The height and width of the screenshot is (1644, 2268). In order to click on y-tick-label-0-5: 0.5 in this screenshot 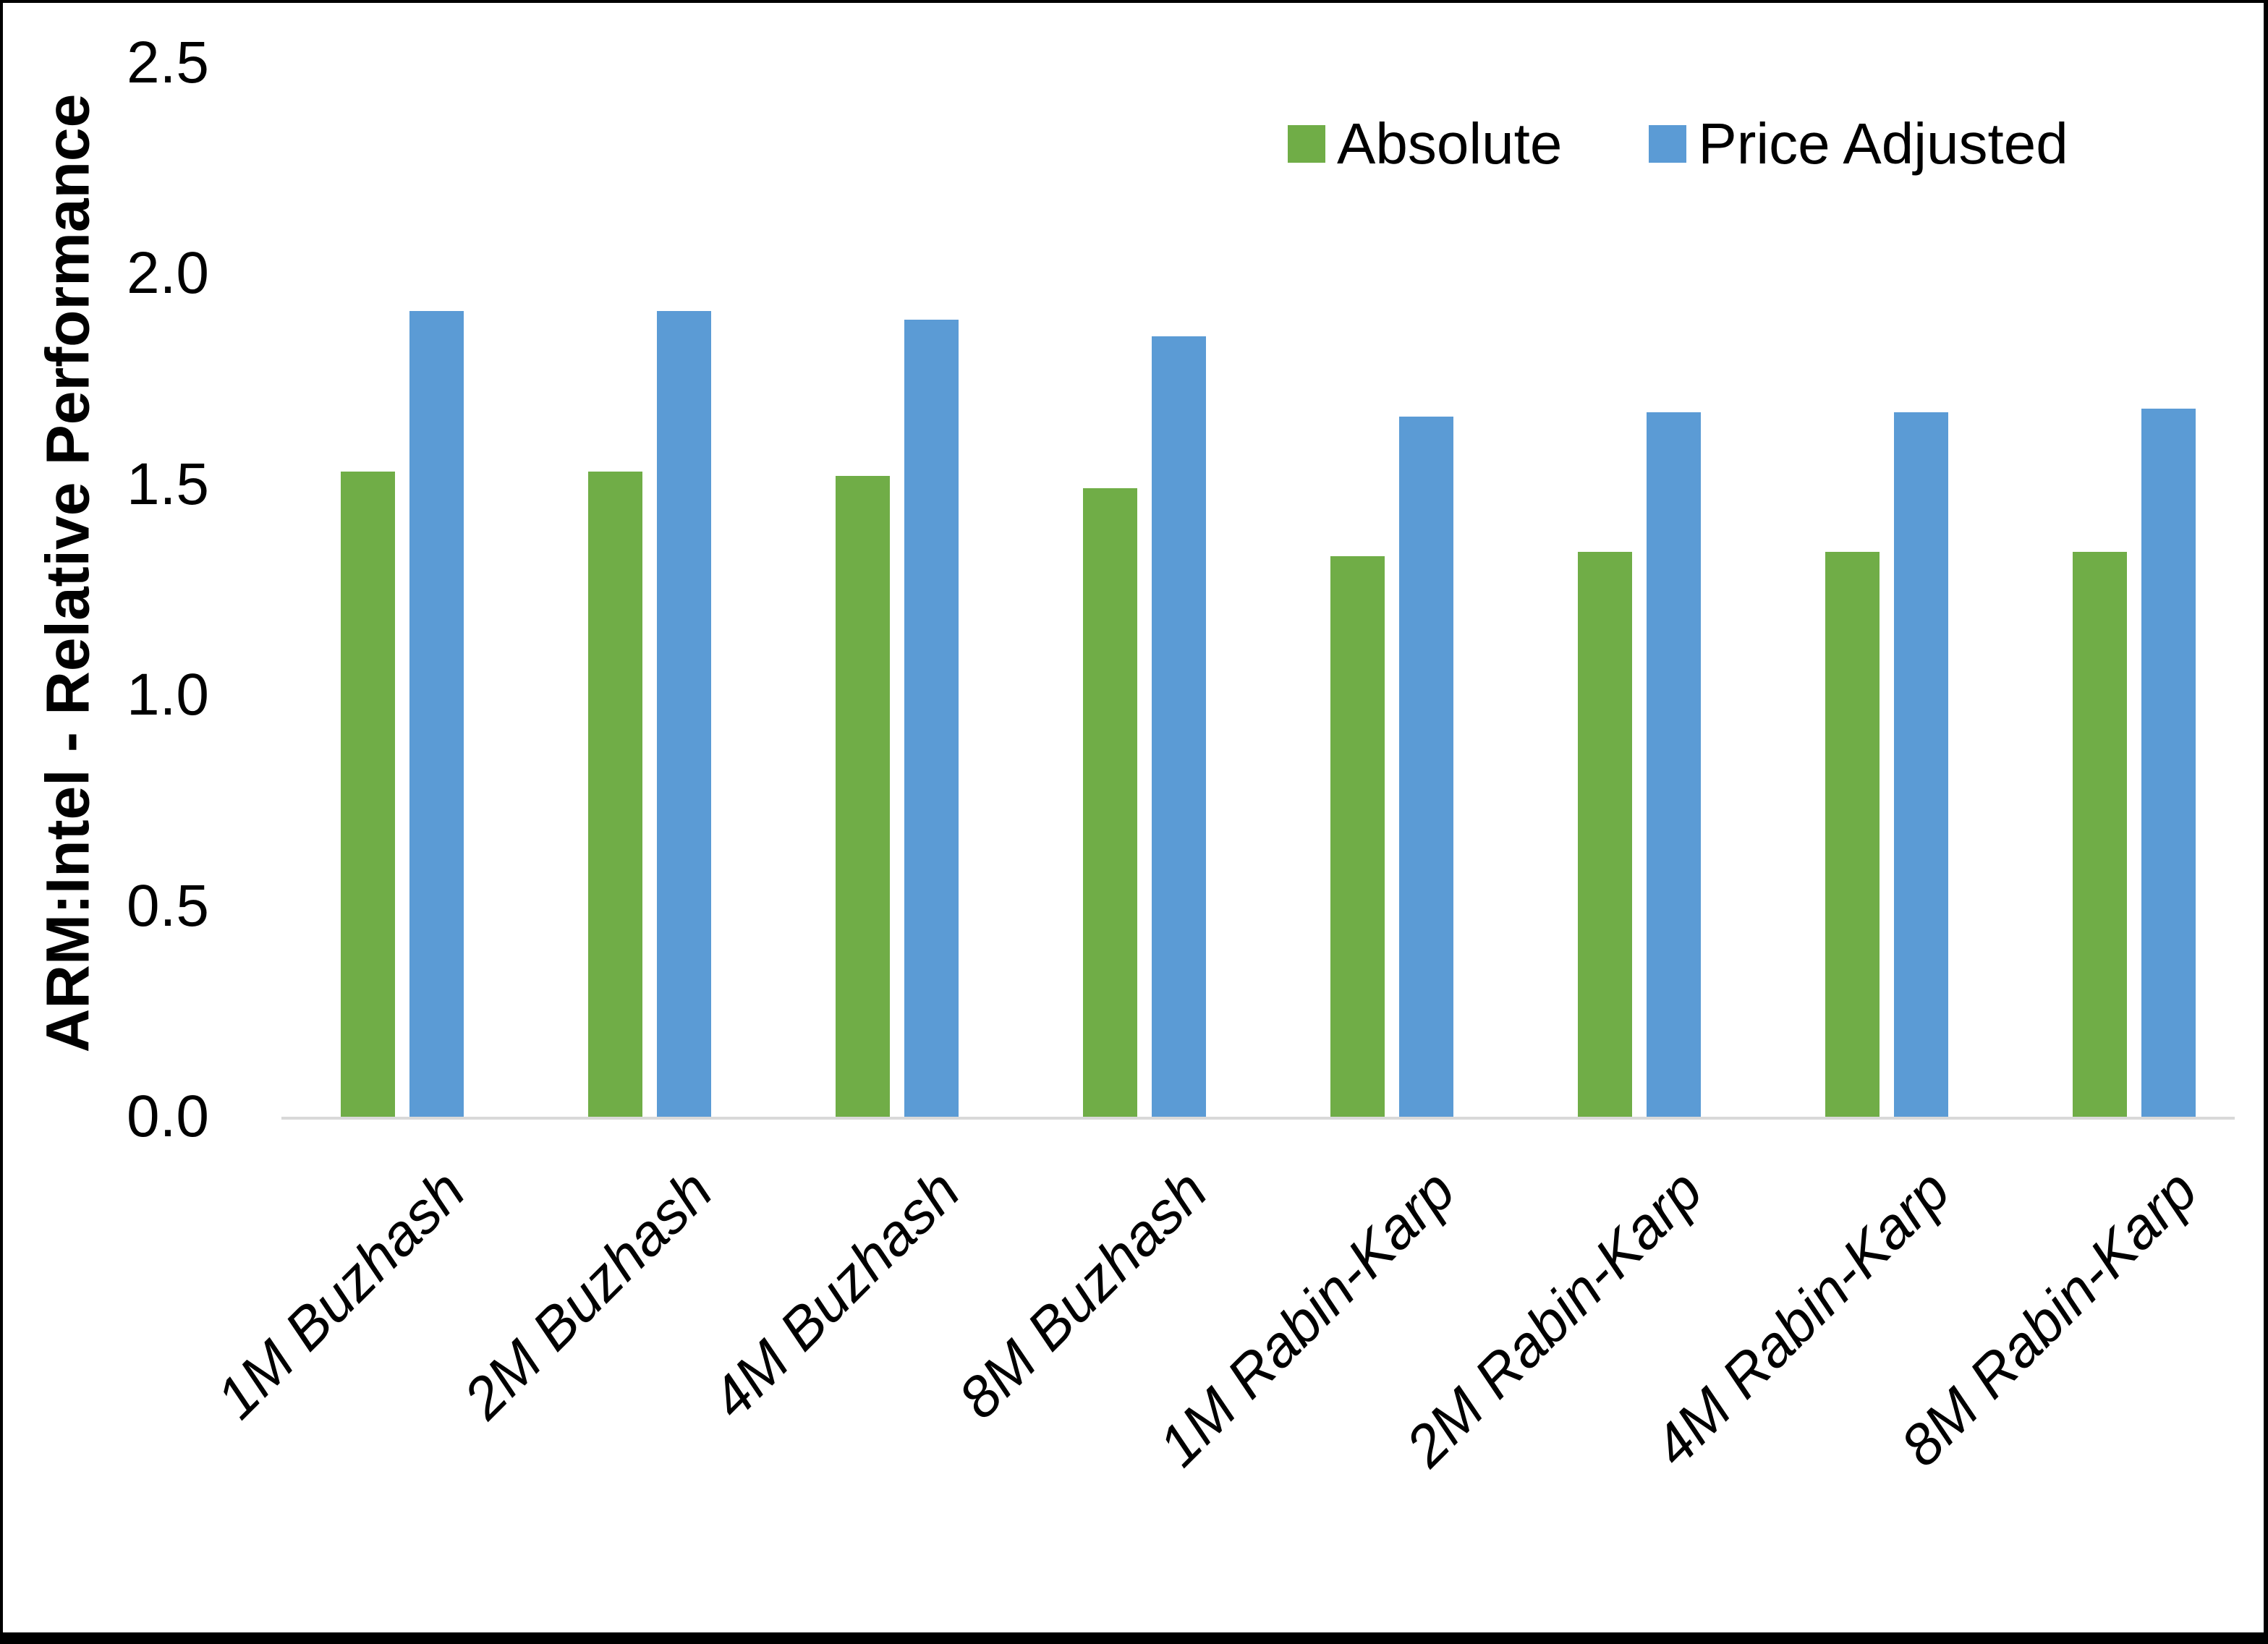, I will do `click(168, 905)`.